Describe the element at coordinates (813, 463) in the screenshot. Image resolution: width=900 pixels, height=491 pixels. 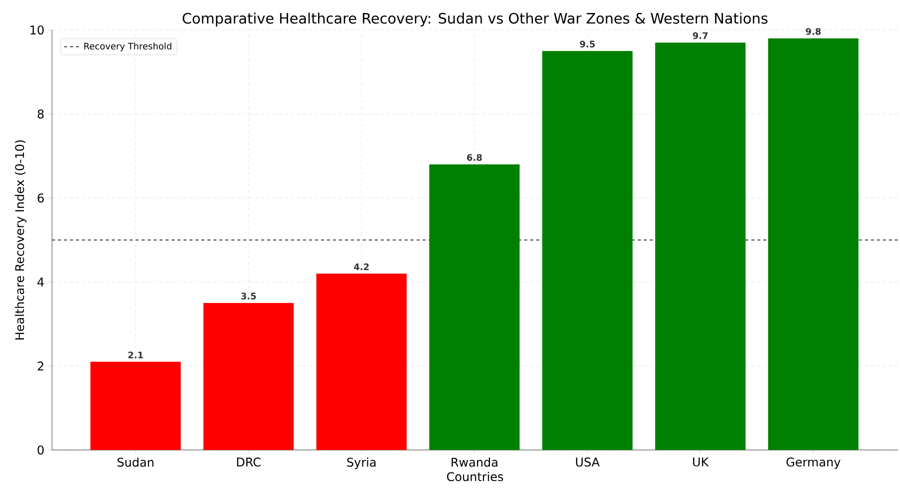
I see `x-tick-label: Germany` at that location.